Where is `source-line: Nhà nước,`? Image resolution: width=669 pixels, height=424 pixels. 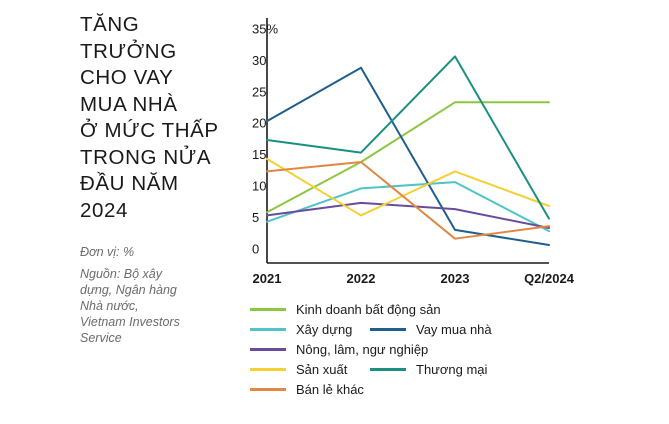 source-line: Nhà nước, is located at coordinates (109, 306).